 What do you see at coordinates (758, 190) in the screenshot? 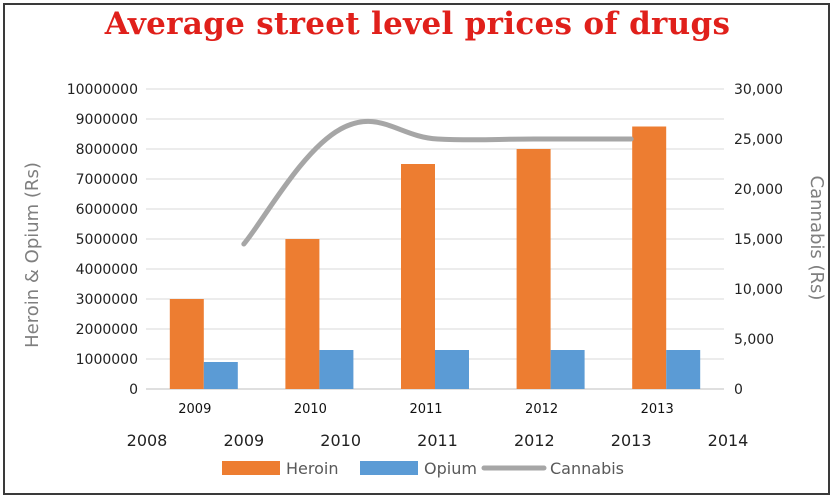
I see `y2-tick-label: 20,000` at bounding box center [758, 190].